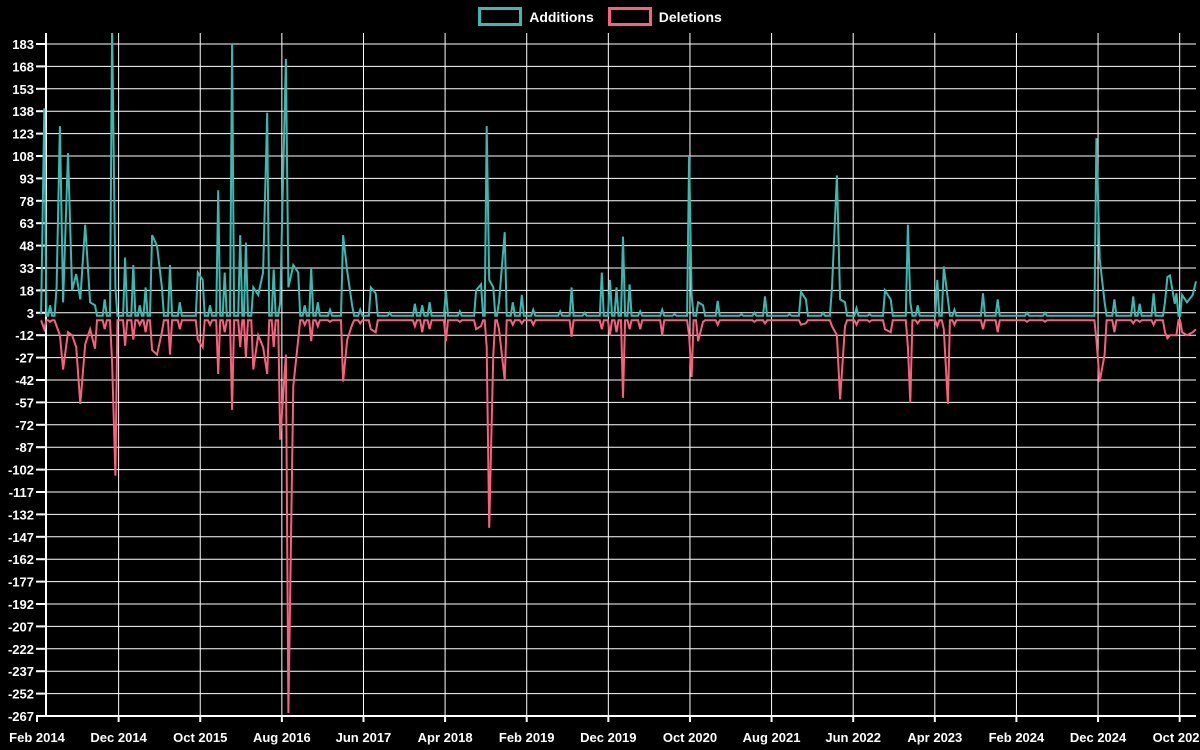  What do you see at coordinates (23, 134) in the screenshot?
I see `y-tick-label: 123` at bounding box center [23, 134].